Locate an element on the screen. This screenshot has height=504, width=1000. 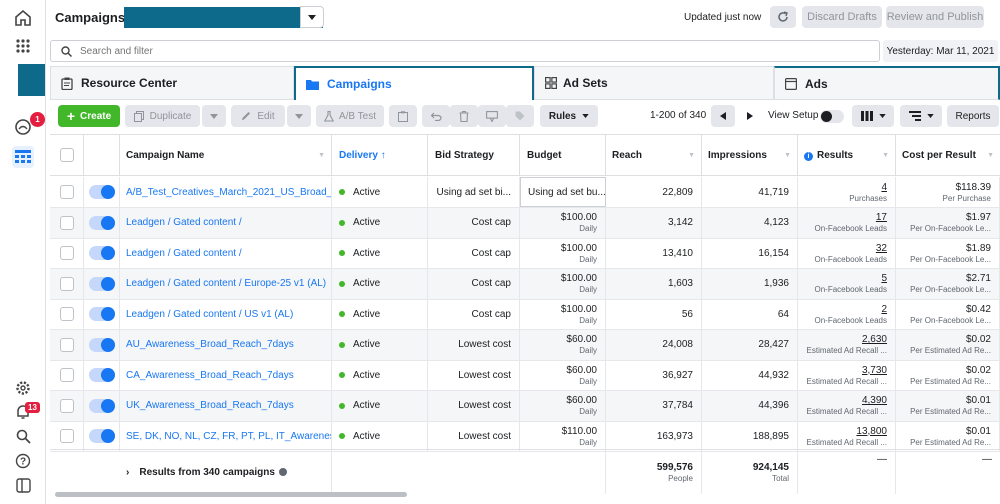
account-dropdown-button is located at coordinates (312, 17).